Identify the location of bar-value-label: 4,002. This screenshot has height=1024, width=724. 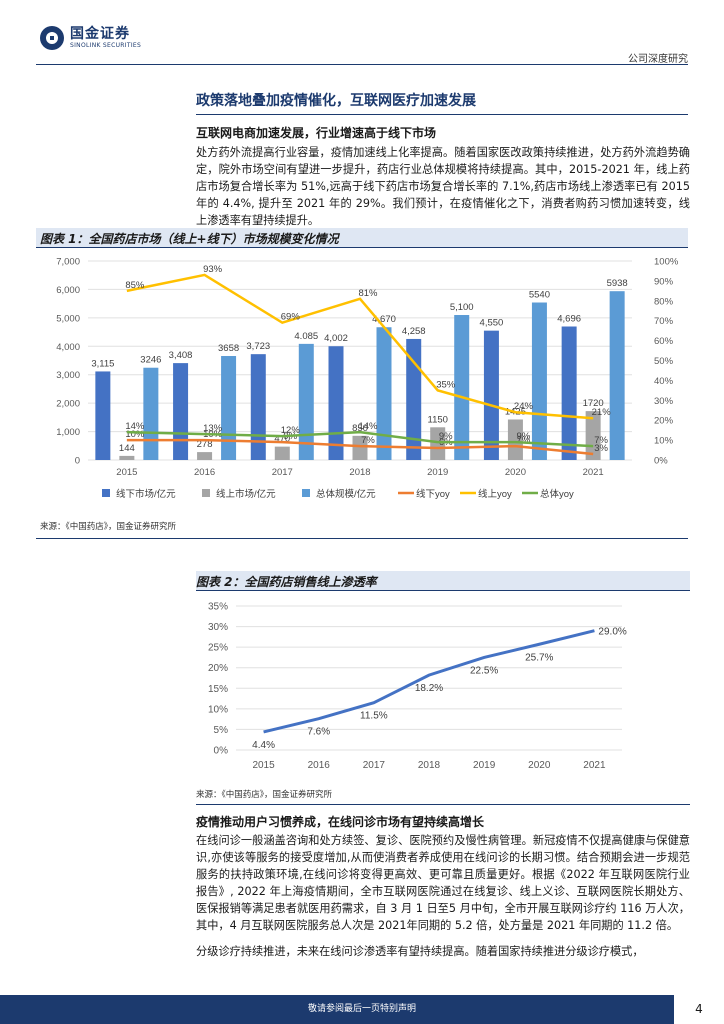
(336, 338).